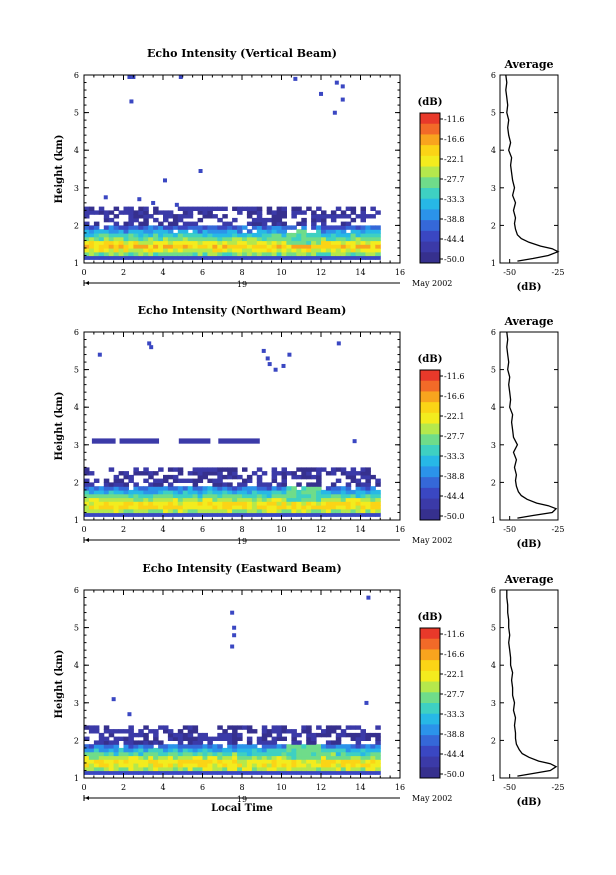 This screenshot has width=616, height=875. Describe the element at coordinates (59, 684) in the screenshot. I see `y-axis-label: Height (km)` at that location.